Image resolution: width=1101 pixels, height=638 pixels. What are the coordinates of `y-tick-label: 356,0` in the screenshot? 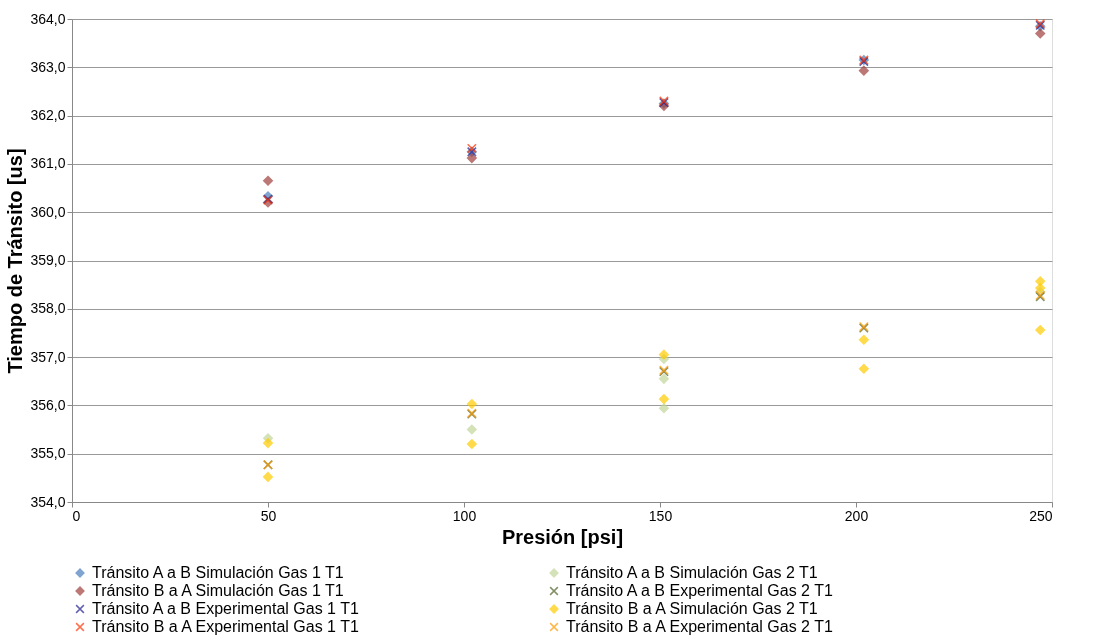 It's located at (48, 404).